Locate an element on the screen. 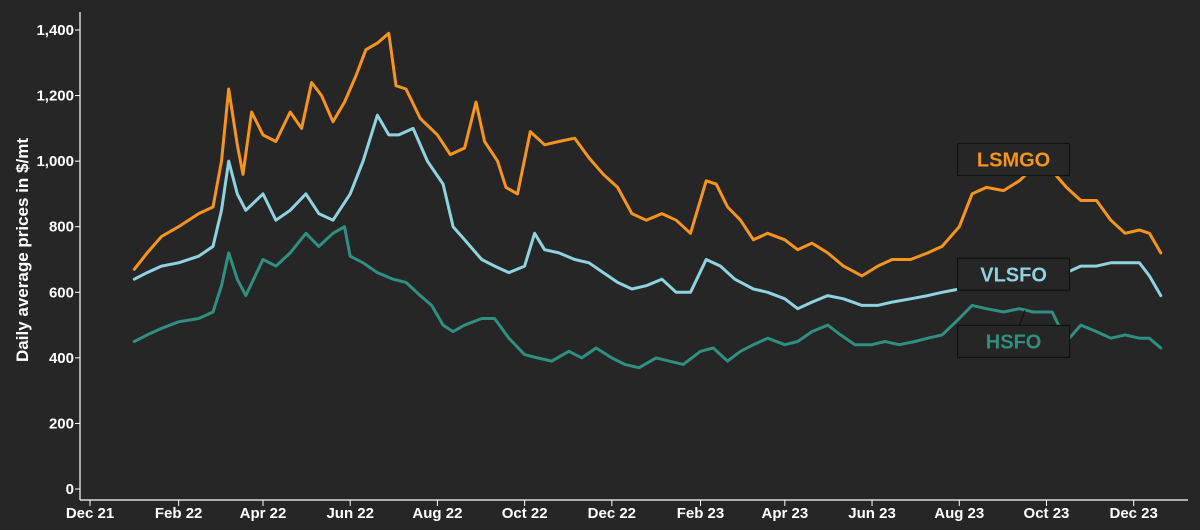 The width and height of the screenshot is (1200, 530). y-tick-label: 200 is located at coordinates (61, 423).